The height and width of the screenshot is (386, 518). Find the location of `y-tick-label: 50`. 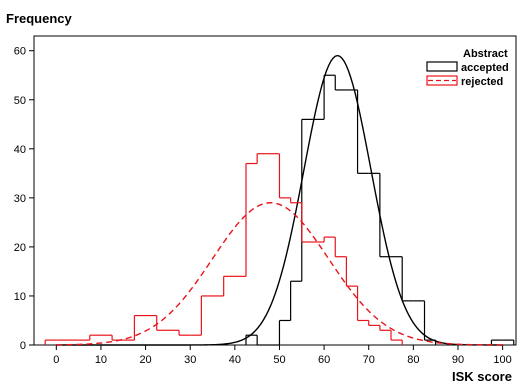

y-tick-label: 50 is located at coordinates (20, 101).